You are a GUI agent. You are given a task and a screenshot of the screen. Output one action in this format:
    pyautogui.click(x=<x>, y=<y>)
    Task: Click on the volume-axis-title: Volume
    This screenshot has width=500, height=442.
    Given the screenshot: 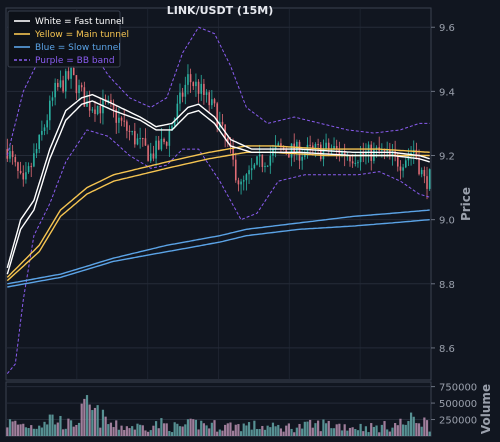 What is the action you would take?
    pyautogui.click(x=486, y=409)
    